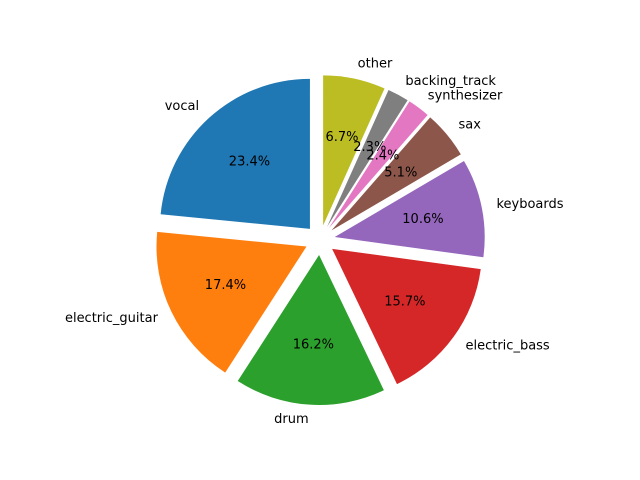 This screenshot has height=480, width=640. Describe the element at coordinates (529, 204) in the screenshot. I see `slice-label-keyboards: keyboards` at that location.